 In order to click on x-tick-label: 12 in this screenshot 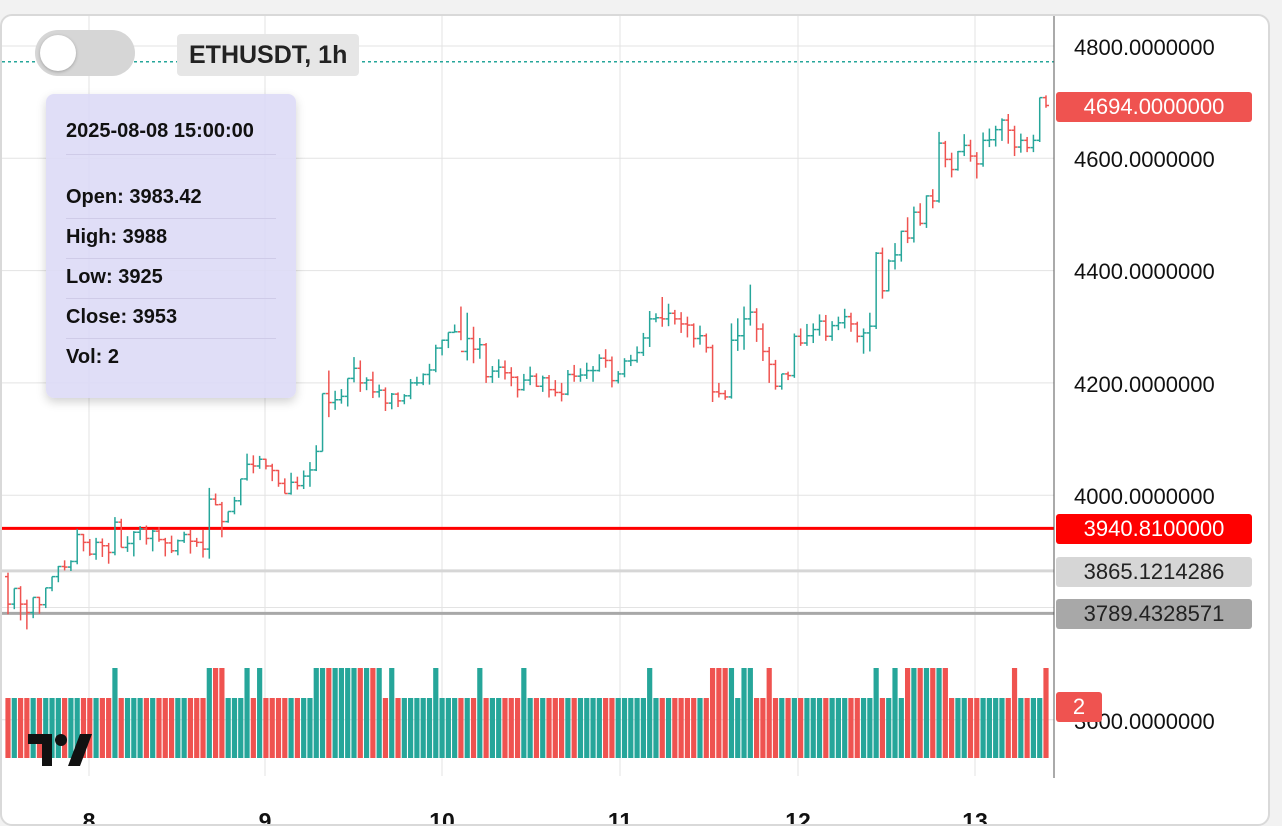, I will do `click(798, 817)`.